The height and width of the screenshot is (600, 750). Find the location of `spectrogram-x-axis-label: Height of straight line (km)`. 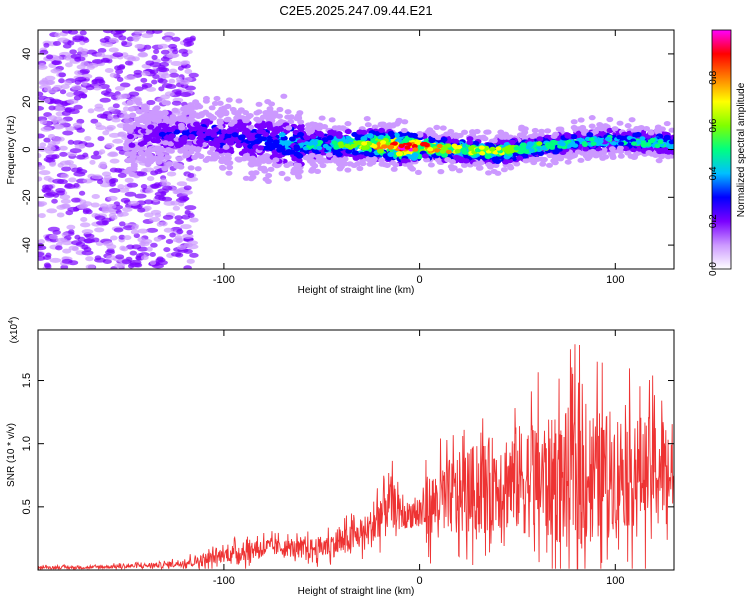

spectrogram-x-axis-label: Height of straight line (km) is located at coordinates (356, 290).